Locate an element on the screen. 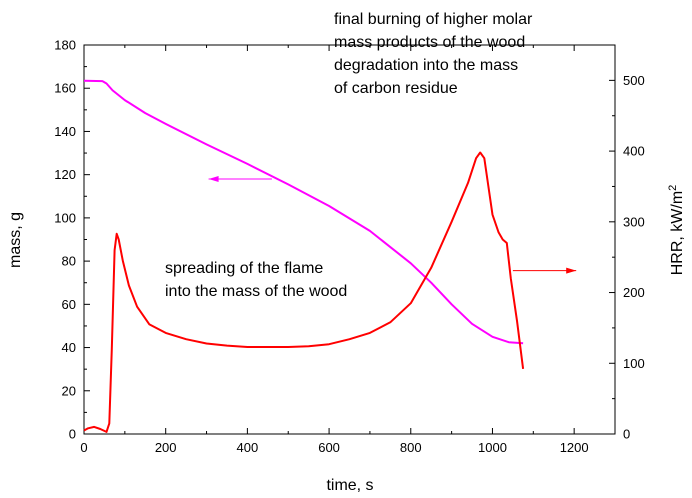 The image size is (692, 498). y-right-tick-label: 0 is located at coordinates (626, 434).